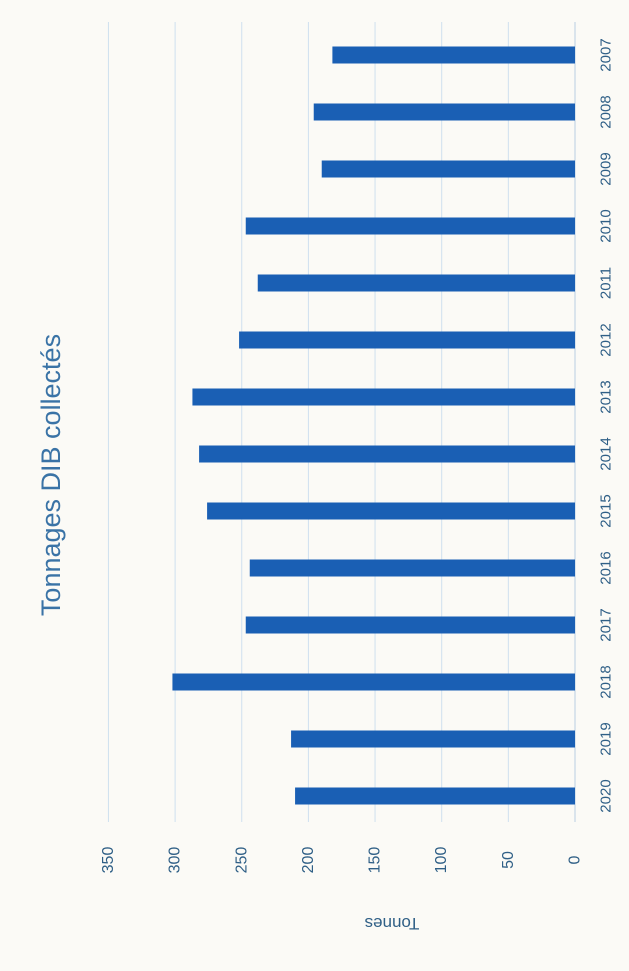  I want to click on bar-2019, so click(433, 739).